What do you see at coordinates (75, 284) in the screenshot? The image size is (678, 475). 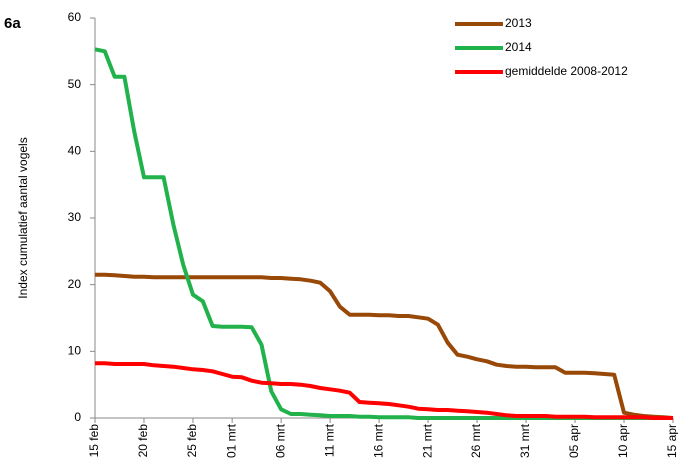 I see `y-tick-label: 20` at bounding box center [75, 284].